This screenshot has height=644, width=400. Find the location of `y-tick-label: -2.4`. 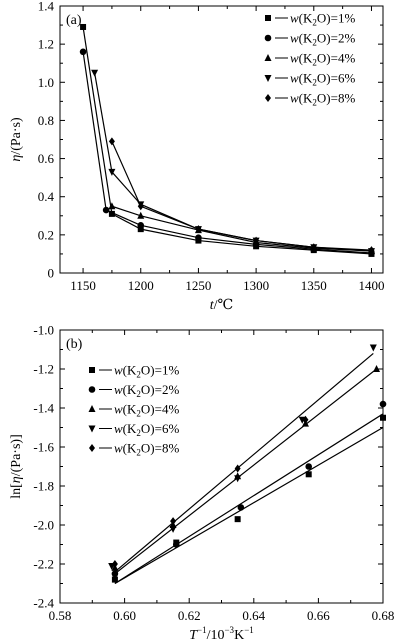

y-tick-label: -2.4 is located at coordinates (43, 603).